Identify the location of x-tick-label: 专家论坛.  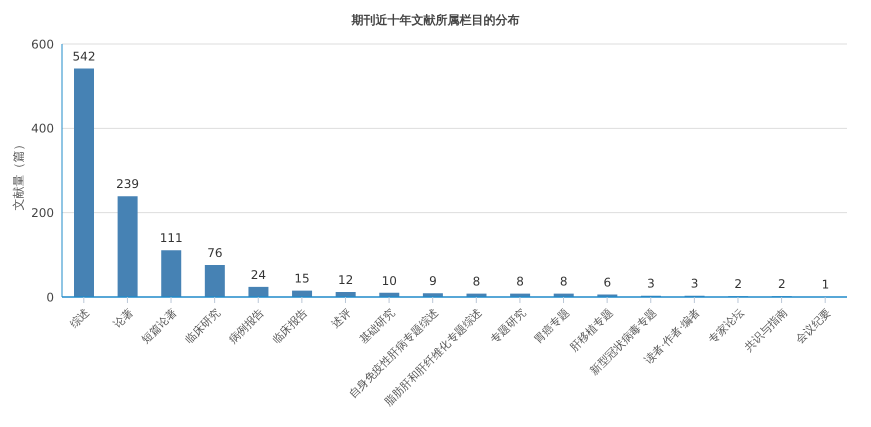
(726, 326).